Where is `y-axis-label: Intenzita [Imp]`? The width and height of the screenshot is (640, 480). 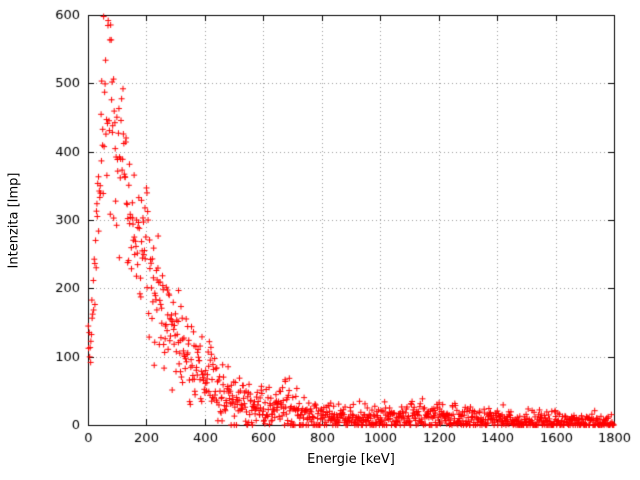 y-axis-label: Intenzita [Imp] is located at coordinates (14, 220).